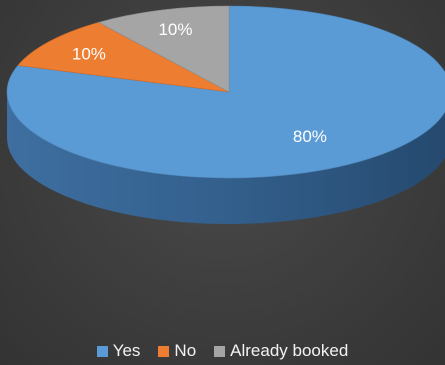 Image resolution: width=445 pixels, height=365 pixels. I want to click on legend-swatch-yes, so click(102, 351).